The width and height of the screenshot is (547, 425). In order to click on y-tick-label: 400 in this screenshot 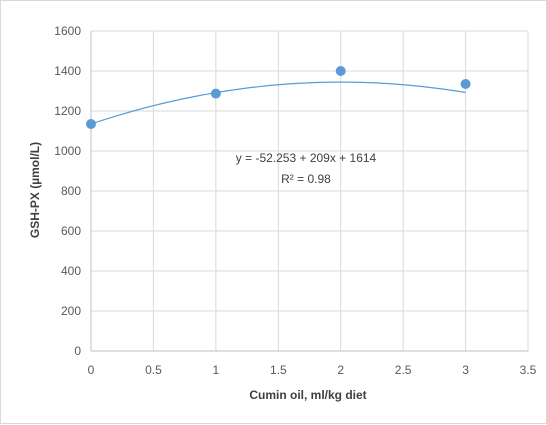, I will do `click(71, 271)`.